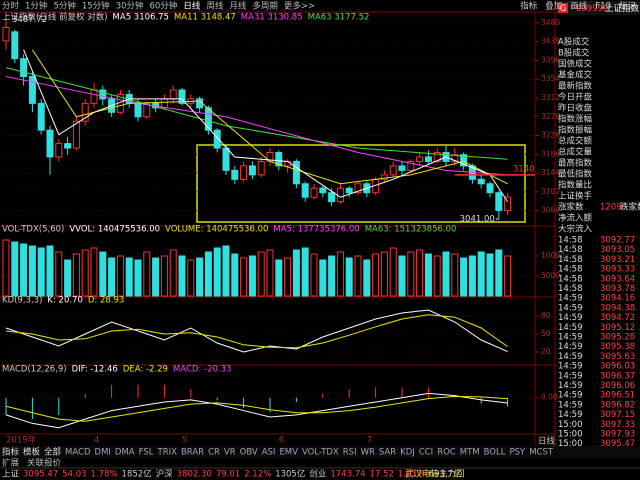 The width and height of the screenshot is (640, 480). I want to click on tick-price: 3095.63, so click(617, 357).